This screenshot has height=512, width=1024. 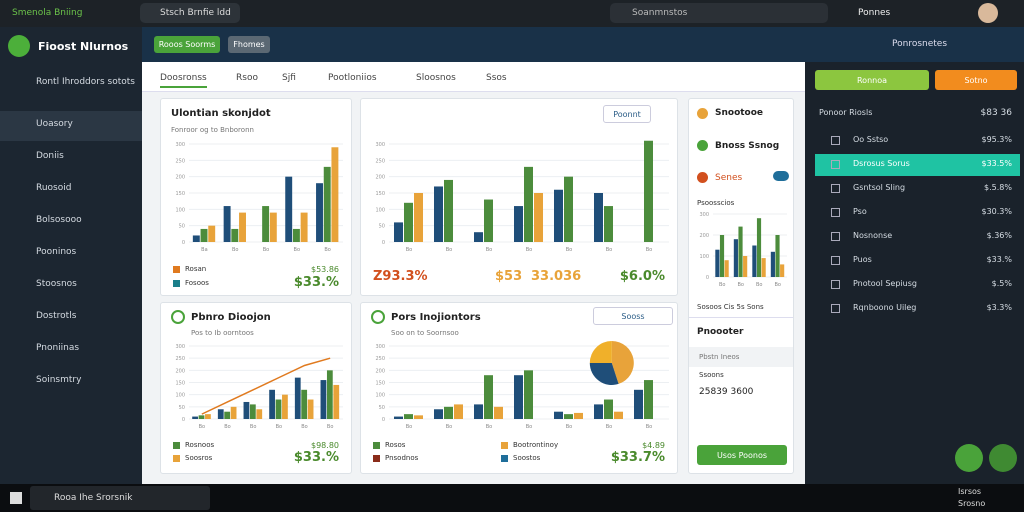 I want to click on list-row: Dsrosus Sorus $33.5%, so click(x=917, y=165).